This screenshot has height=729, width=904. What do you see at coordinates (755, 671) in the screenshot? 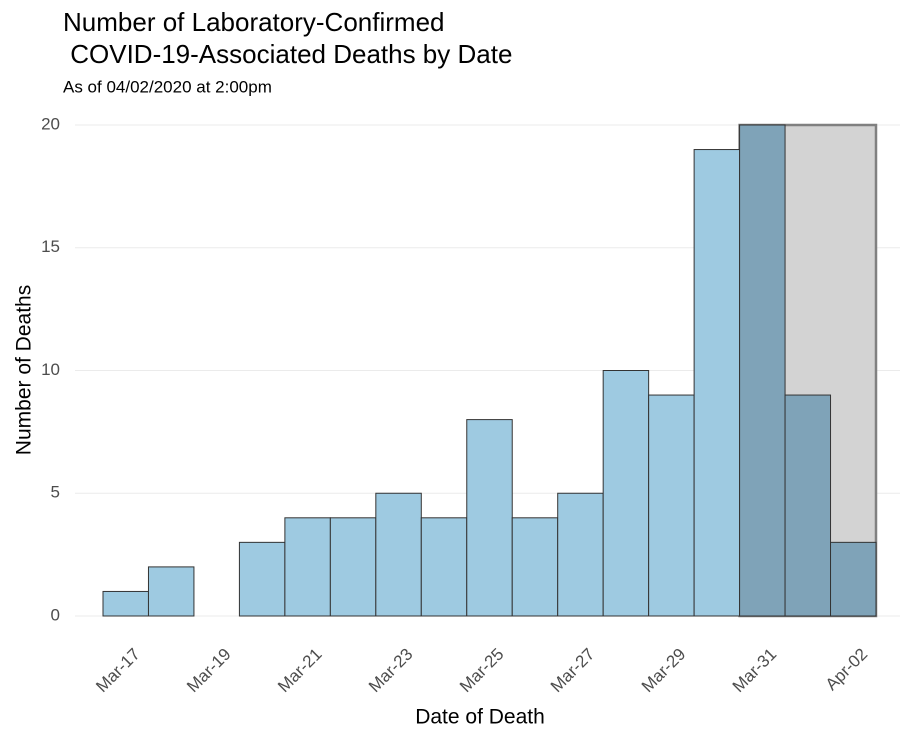
I see `x-tick-label: Mar-31` at bounding box center [755, 671].